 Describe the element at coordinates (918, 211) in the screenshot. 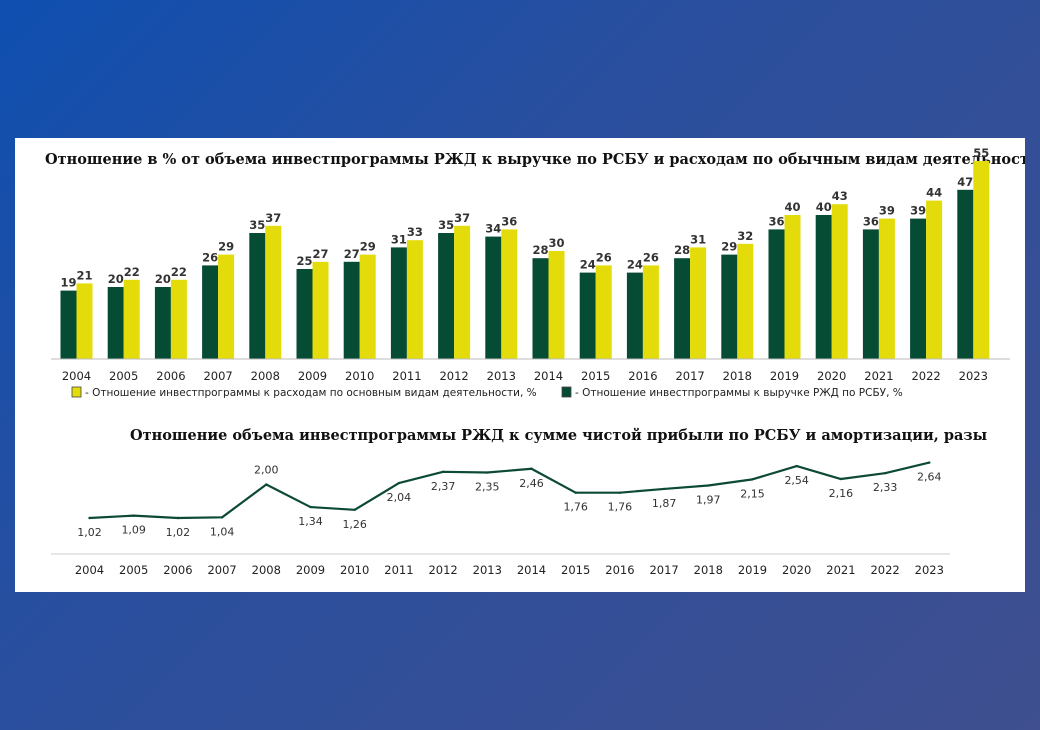

I see `bar-value-label: 39` at that location.